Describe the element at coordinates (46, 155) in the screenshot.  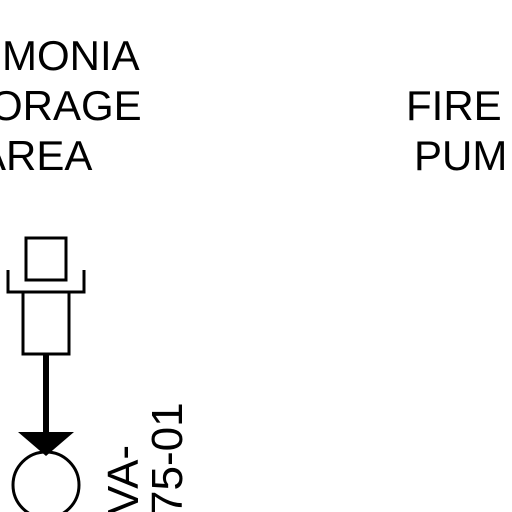
I see `ammonia-storage-area-label-line-3: AREA` at that location.